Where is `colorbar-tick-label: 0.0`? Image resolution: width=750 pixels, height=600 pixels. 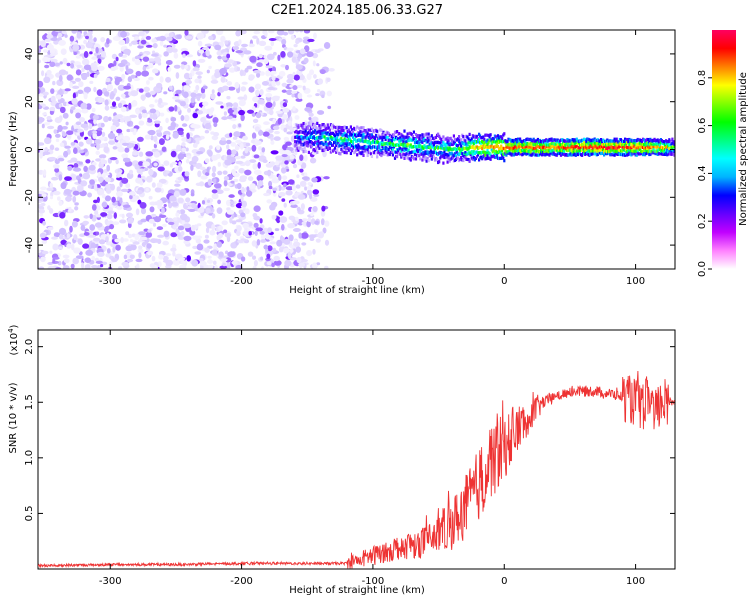
colorbar-tick-label: 0.0 is located at coordinates (702, 269).